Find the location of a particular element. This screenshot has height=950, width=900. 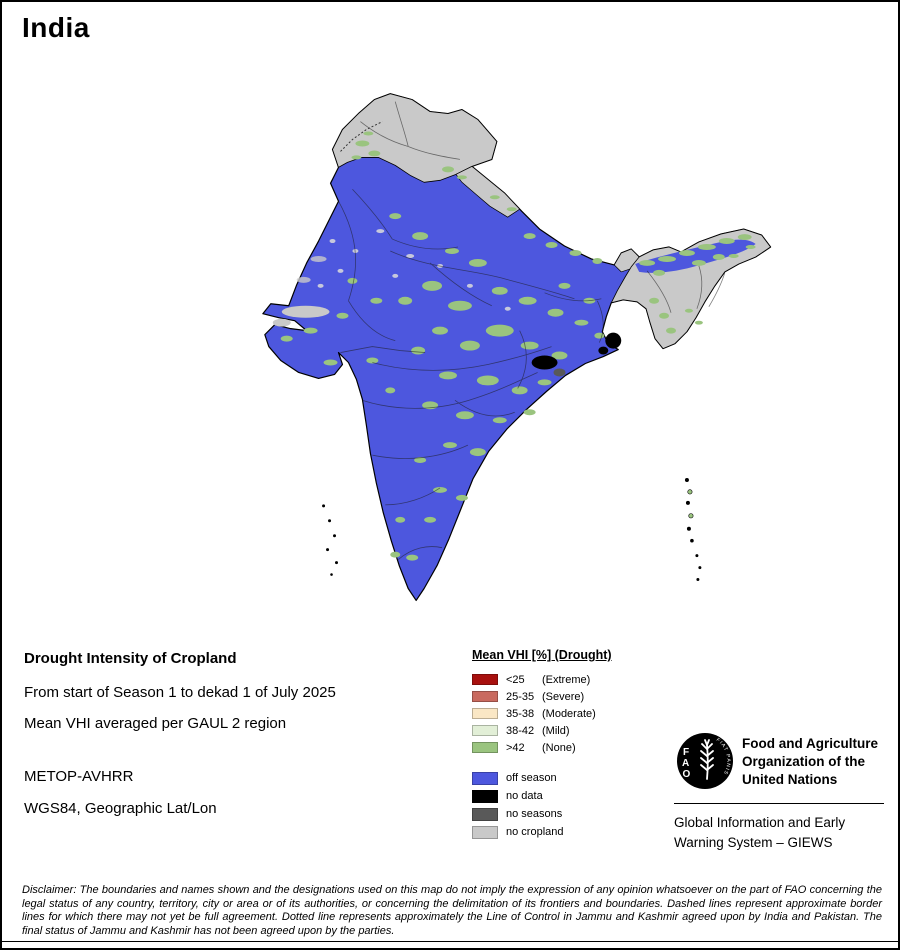

legend-item-moderate: 35-38 (Moderate) is located at coordinates (542, 713).